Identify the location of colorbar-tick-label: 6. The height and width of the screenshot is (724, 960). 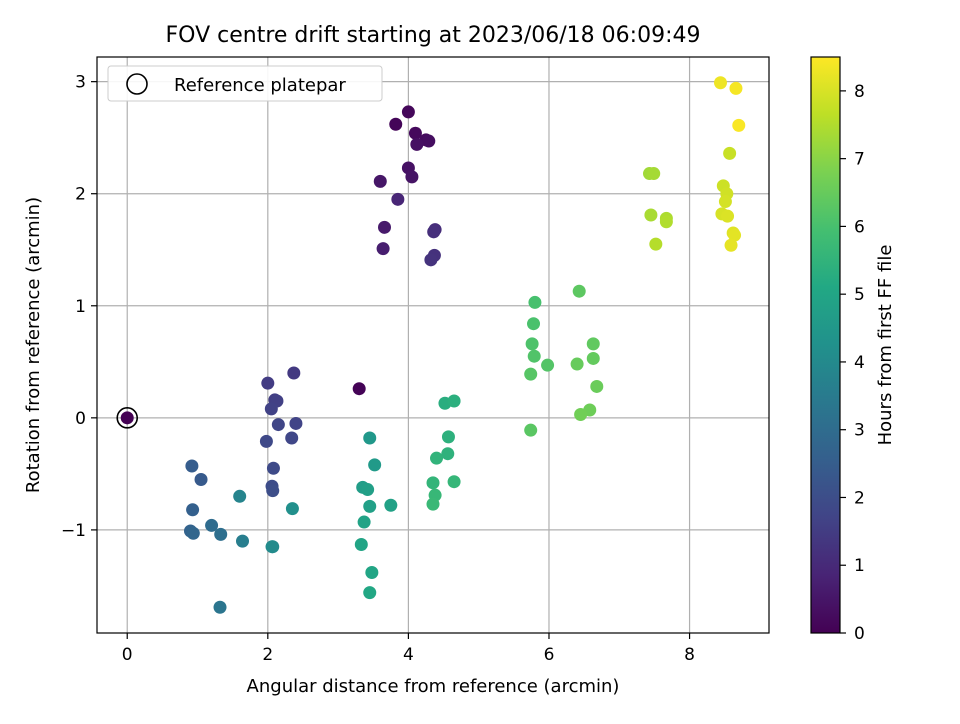
(859, 227).